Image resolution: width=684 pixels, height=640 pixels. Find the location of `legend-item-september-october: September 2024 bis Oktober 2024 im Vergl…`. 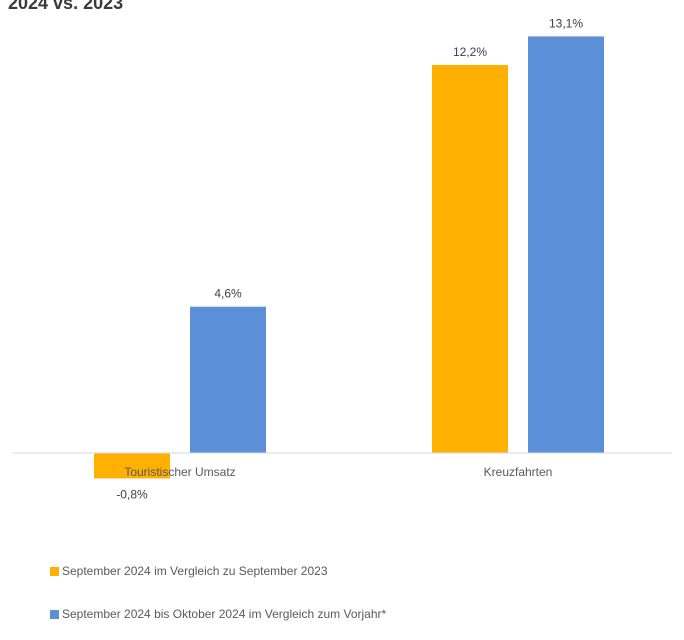

legend-item-september-october: September 2024 bis Oktober 2024 im Vergl… is located at coordinates (230, 614).